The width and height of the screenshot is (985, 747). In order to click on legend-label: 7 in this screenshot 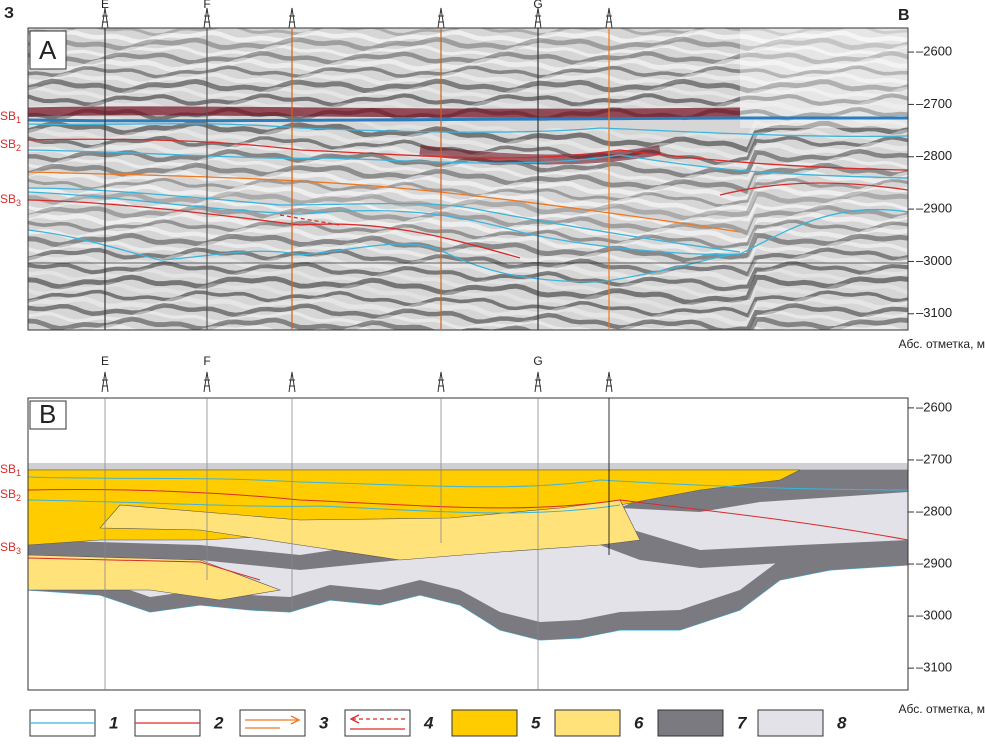, I will do `click(742, 722)`.